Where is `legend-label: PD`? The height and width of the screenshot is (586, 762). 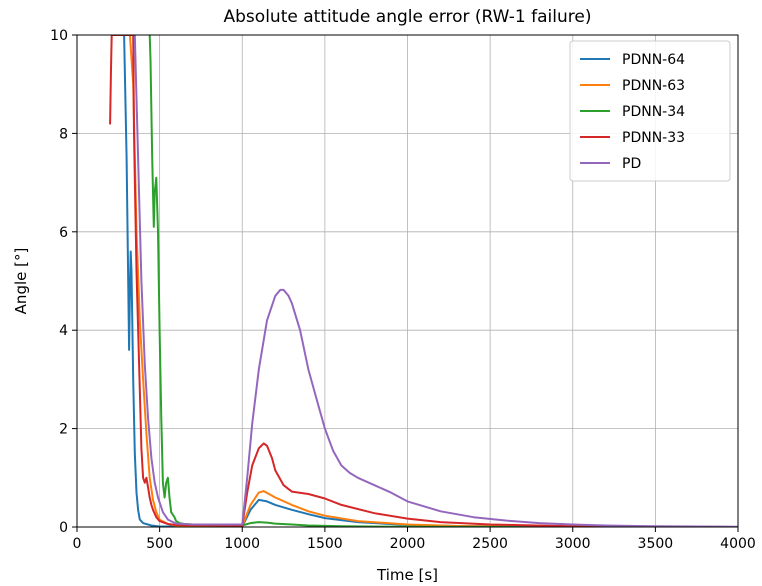 legend-label: PD is located at coordinates (631, 164).